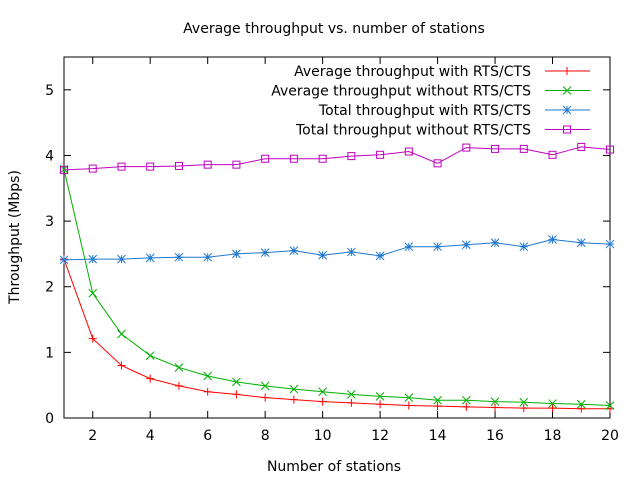  I want to click on x-tick-label: 2, so click(92, 436).